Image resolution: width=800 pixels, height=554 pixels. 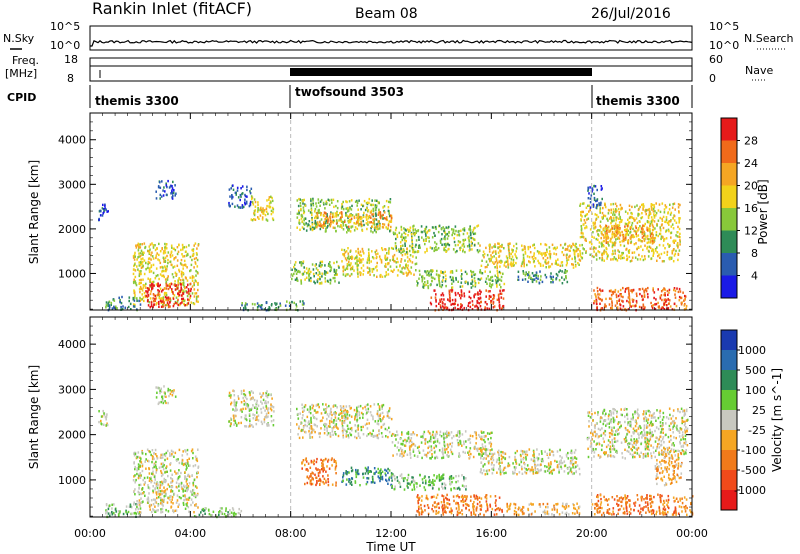 I want to click on colorbar-tick-label: 28, so click(x=751, y=141).